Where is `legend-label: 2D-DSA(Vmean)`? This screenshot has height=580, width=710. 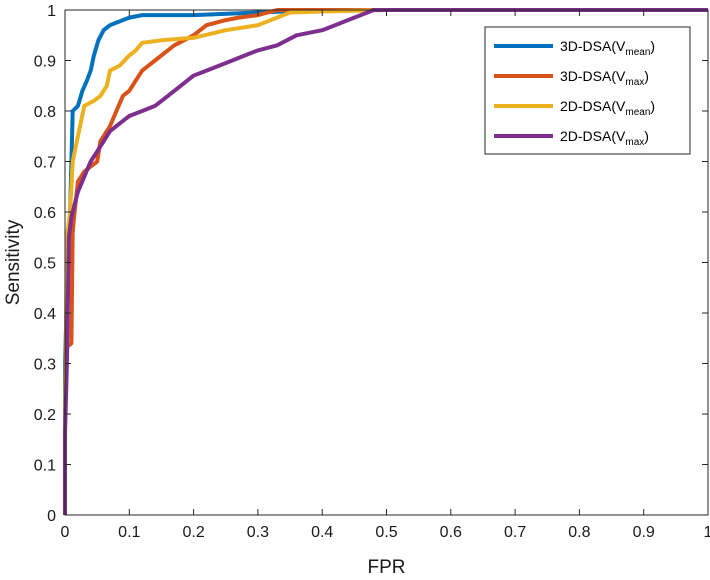
legend-label: 2D-DSA(Vmean) is located at coordinates (607, 108).